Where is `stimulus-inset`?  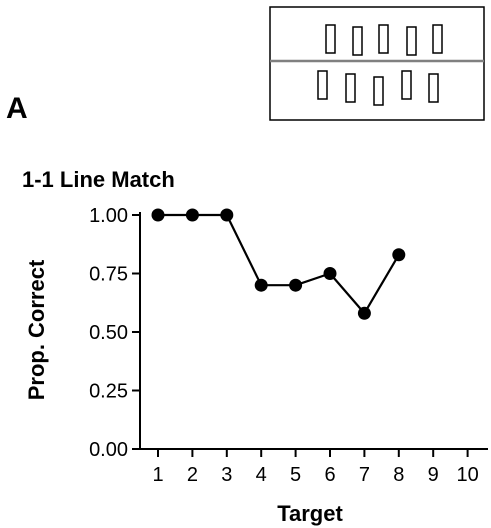 stimulus-inset is located at coordinates (377, 63).